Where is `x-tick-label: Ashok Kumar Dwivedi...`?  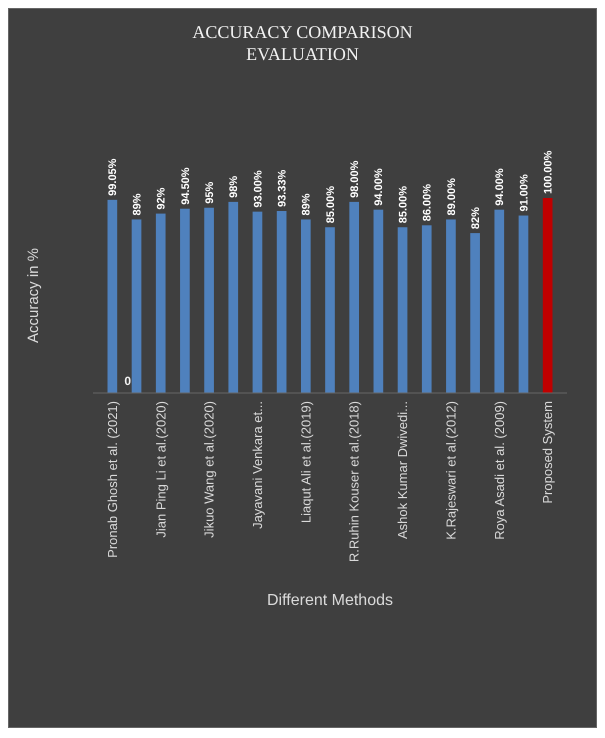
x-tick-label: Ashok Kumar Dwivedi... is located at coordinates (402, 470).